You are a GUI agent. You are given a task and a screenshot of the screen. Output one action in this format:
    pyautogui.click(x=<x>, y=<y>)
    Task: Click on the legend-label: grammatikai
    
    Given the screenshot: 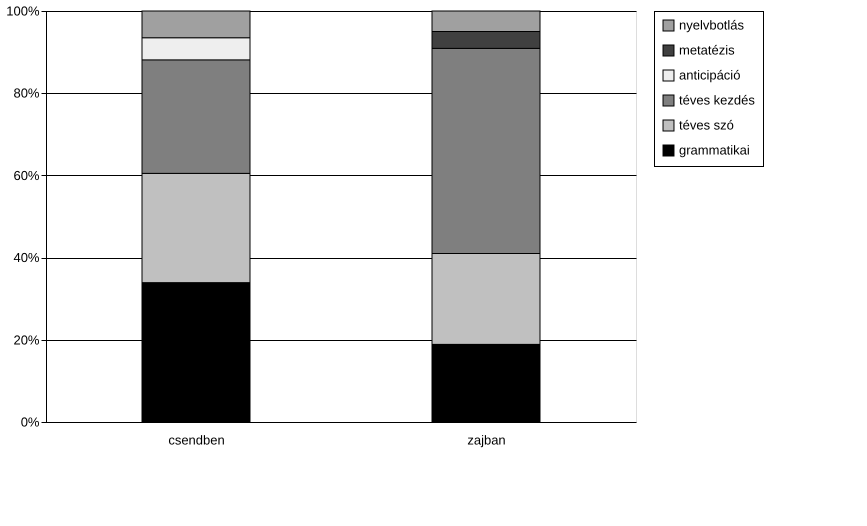 What is the action you would take?
    pyautogui.click(x=714, y=150)
    